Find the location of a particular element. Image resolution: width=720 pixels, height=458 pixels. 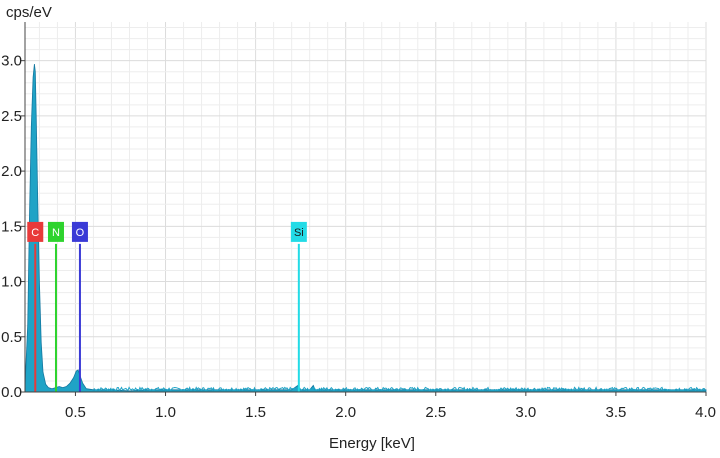

y-tick-label: 2.0 is located at coordinates (11, 171).